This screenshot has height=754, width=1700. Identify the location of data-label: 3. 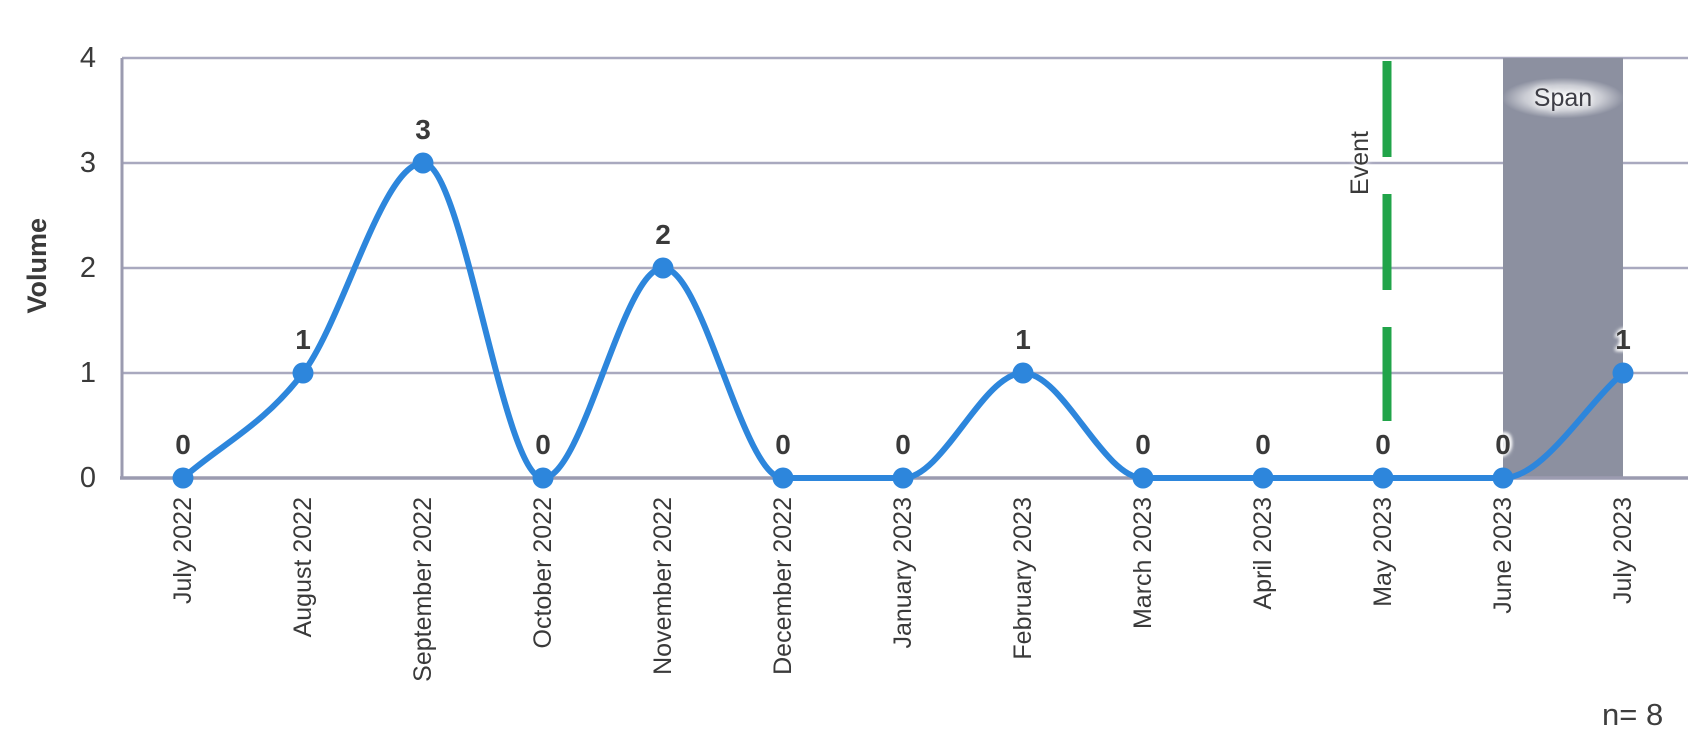
(423, 129).